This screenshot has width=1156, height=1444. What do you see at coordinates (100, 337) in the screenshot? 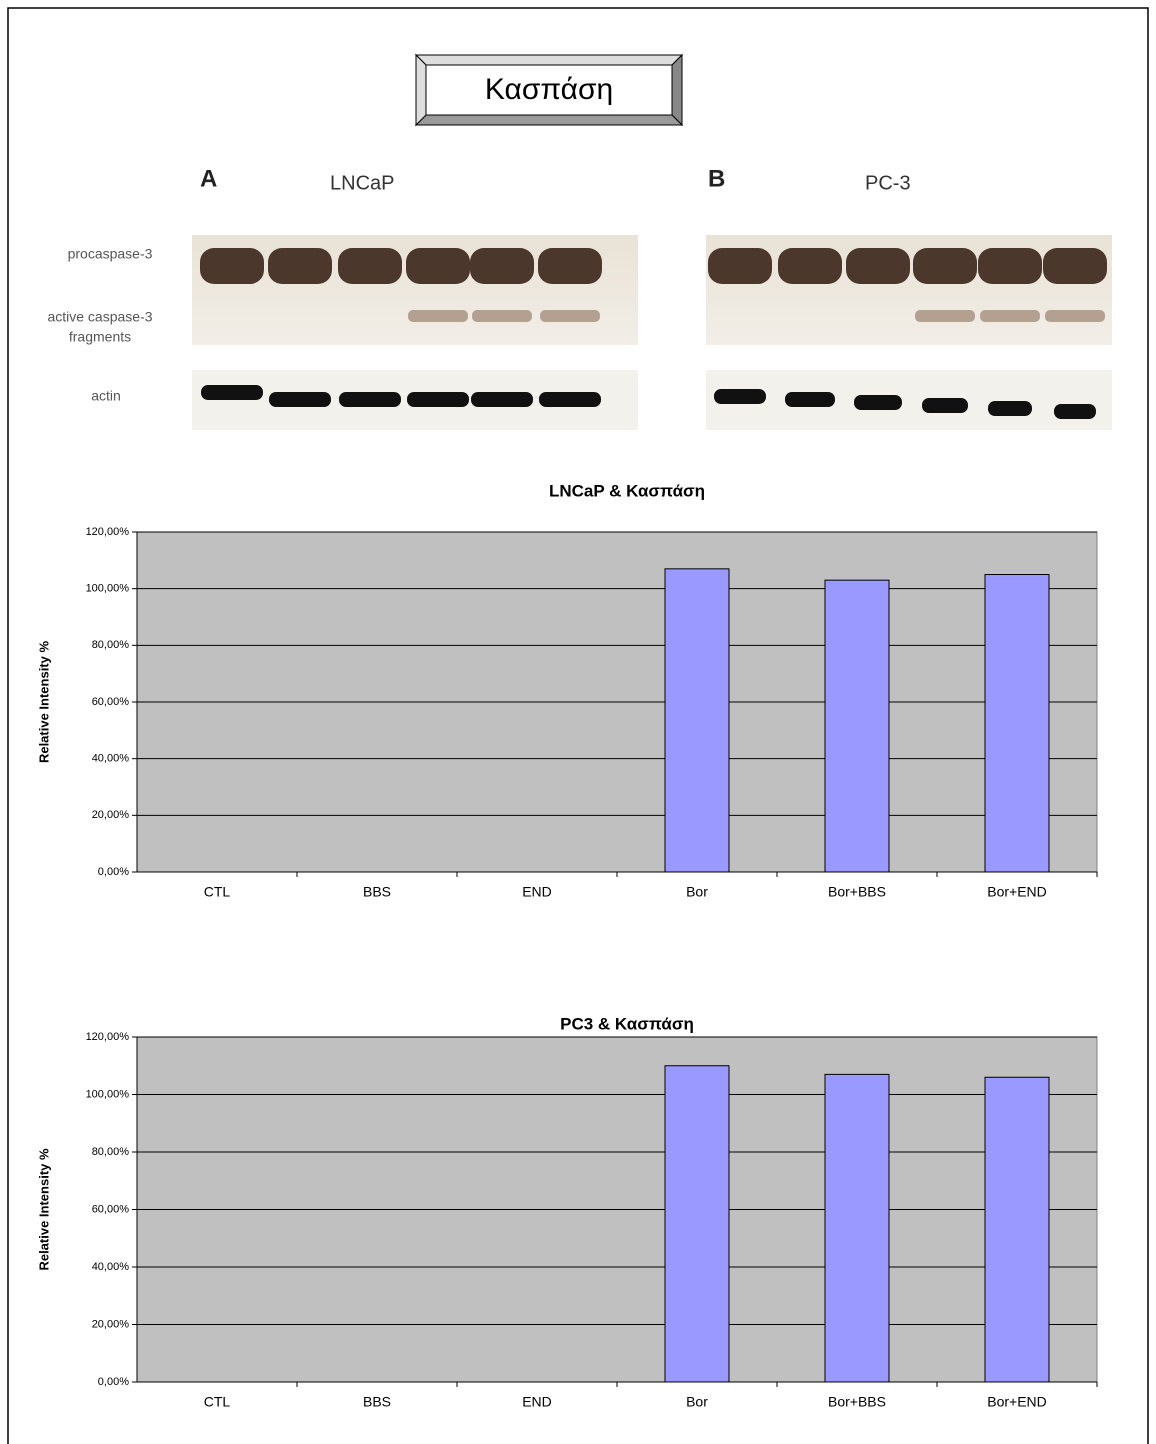
I see `blot-row-label: fragments` at bounding box center [100, 337].